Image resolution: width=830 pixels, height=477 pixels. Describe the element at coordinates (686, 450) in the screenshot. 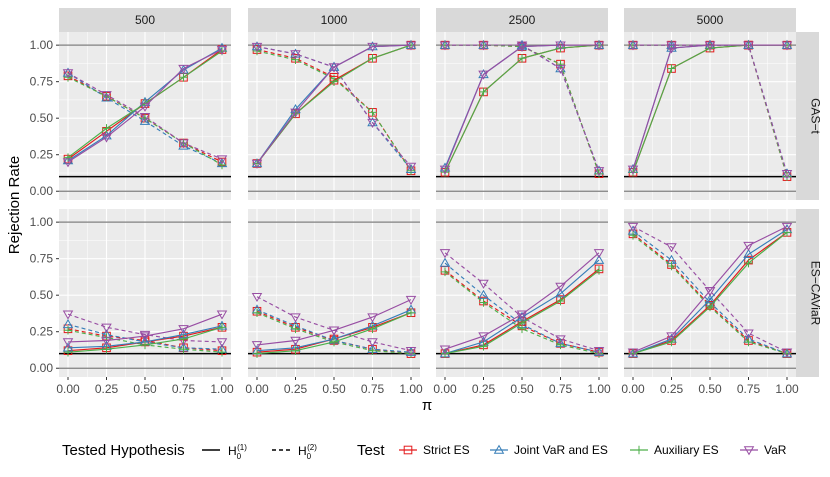

I see `legend-aux-label: Auxiliary ES` at that location.